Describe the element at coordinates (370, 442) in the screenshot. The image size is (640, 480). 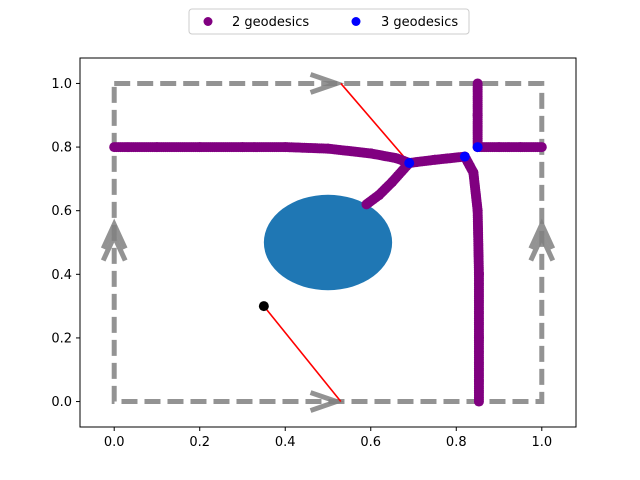
I see `x-tick-label: 0.6` at that location.